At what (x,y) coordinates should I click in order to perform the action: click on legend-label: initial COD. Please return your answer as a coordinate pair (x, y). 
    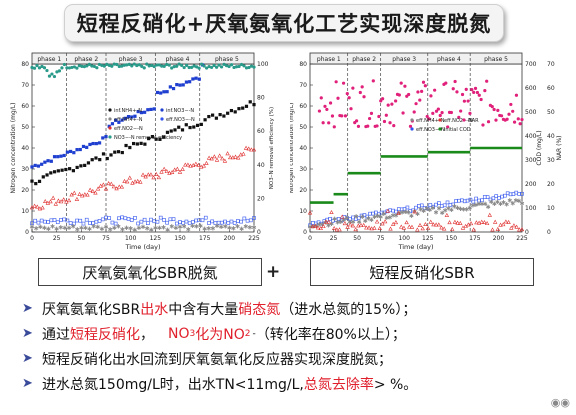
    Looking at the image, I should click on (457, 130).